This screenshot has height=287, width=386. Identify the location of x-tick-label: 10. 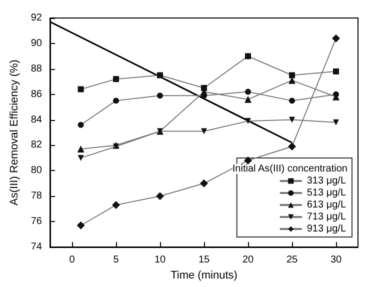
(160, 260).